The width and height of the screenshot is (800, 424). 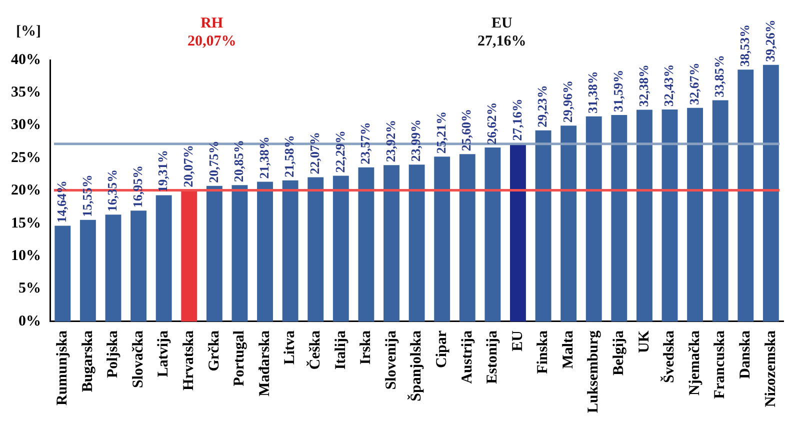 I want to click on x-tick-label: Danska, so click(x=746, y=354).